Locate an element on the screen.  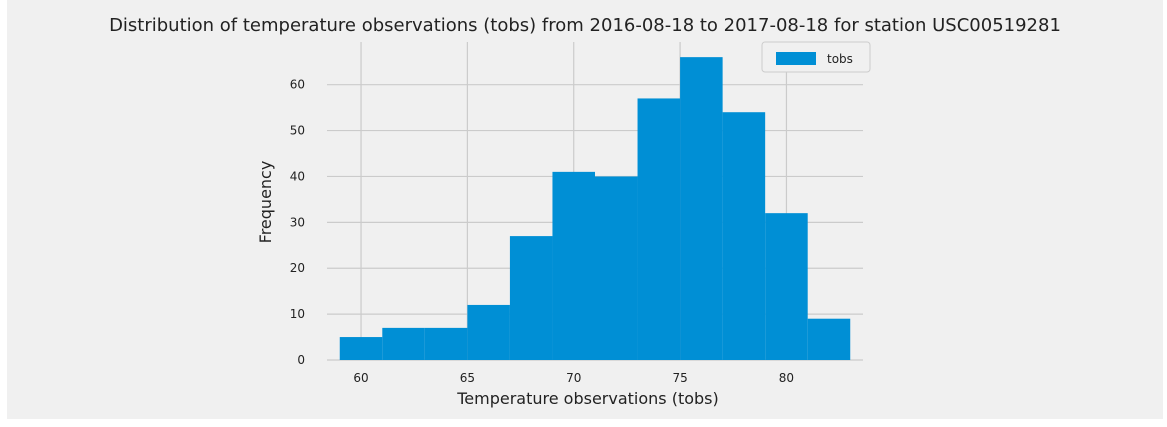
y-tick-label: 30 is located at coordinates (297, 222).